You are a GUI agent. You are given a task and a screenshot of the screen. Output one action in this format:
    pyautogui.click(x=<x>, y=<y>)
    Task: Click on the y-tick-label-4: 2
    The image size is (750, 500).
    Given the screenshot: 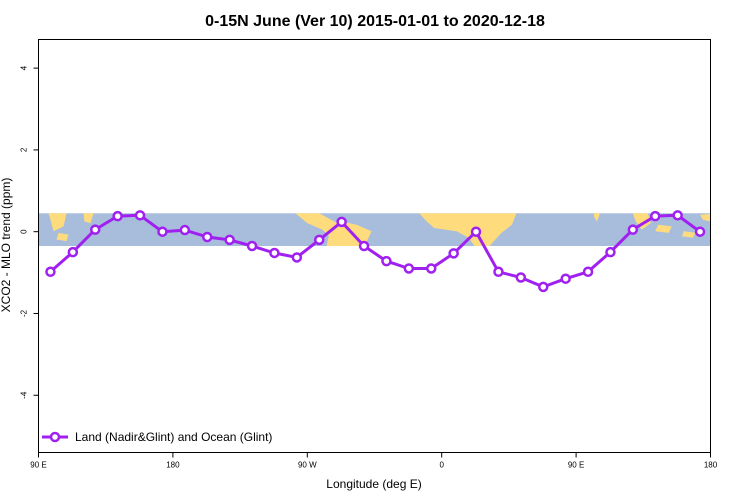 What is the action you would take?
    pyautogui.click(x=24, y=149)
    